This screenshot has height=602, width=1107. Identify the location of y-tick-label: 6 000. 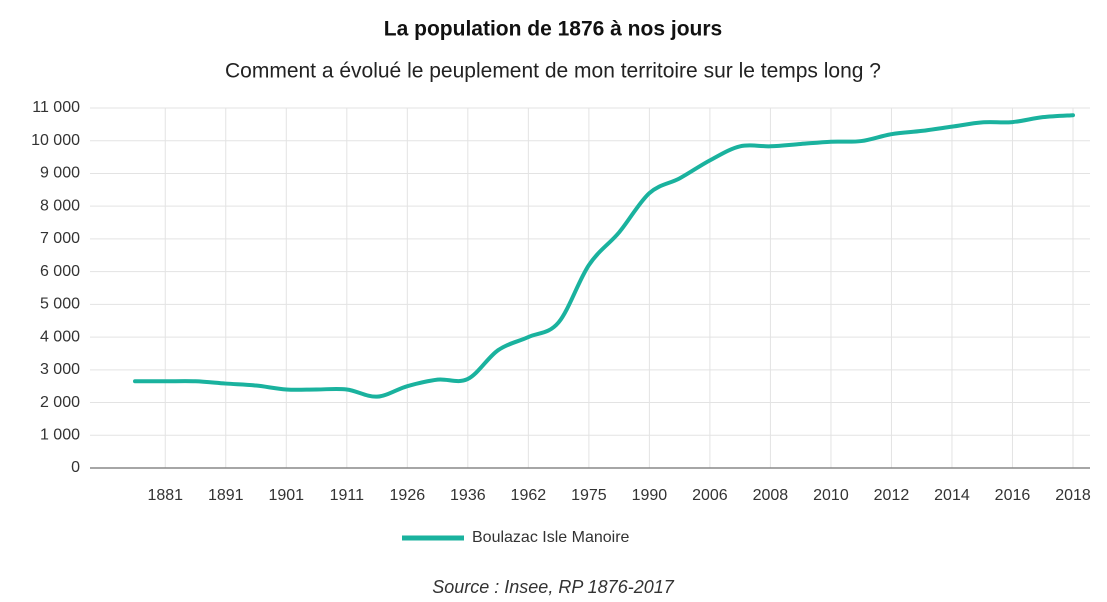
(60, 271).